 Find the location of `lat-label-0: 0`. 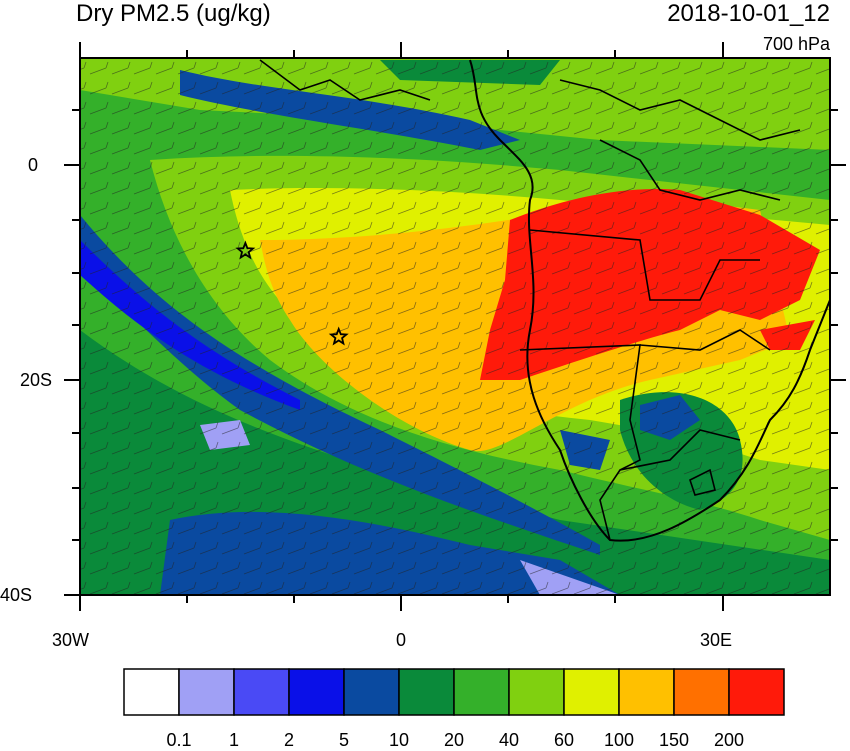

lat-label-0: 0 is located at coordinates (33, 165).